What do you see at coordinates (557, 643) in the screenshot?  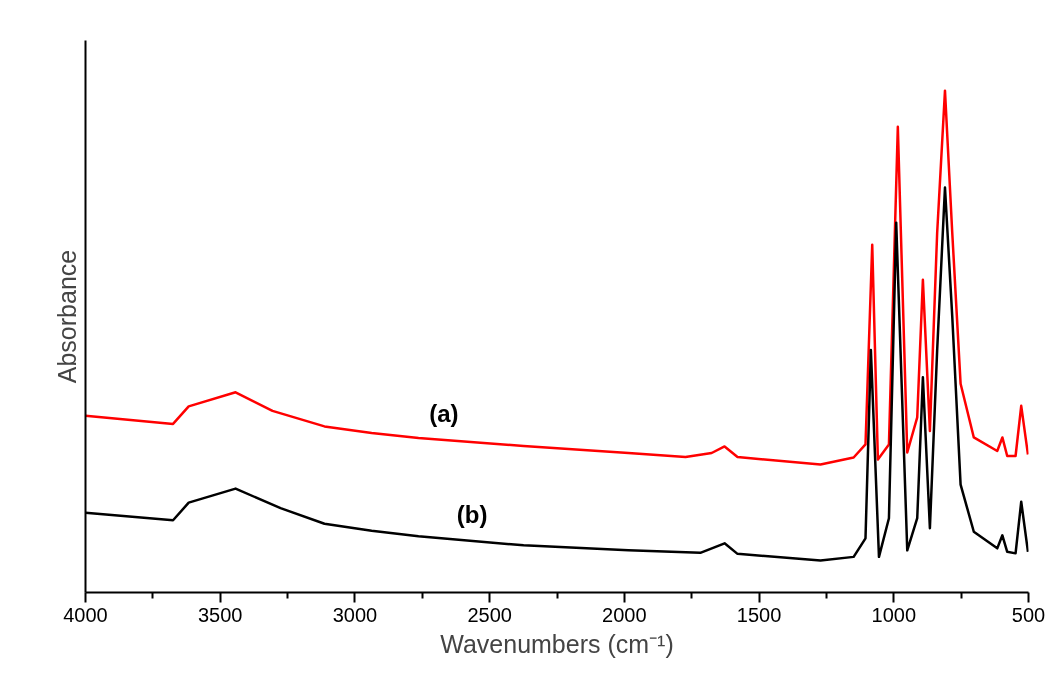 I see `x-axis-title: Wavenumbers (cm⁻¹)` at bounding box center [557, 643].